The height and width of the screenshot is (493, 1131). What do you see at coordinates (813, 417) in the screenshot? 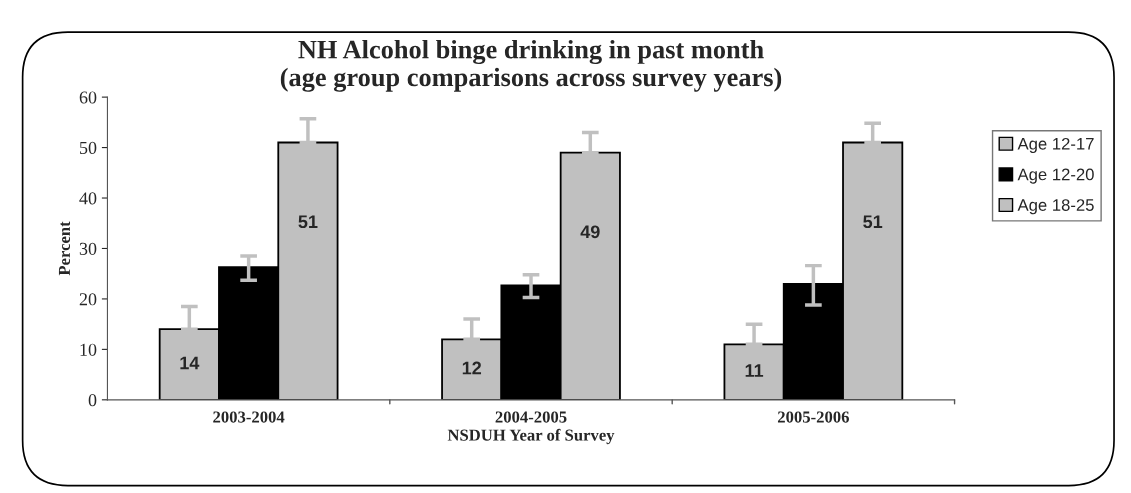
I see `x-tick-label: 2005-2006` at bounding box center [813, 417].